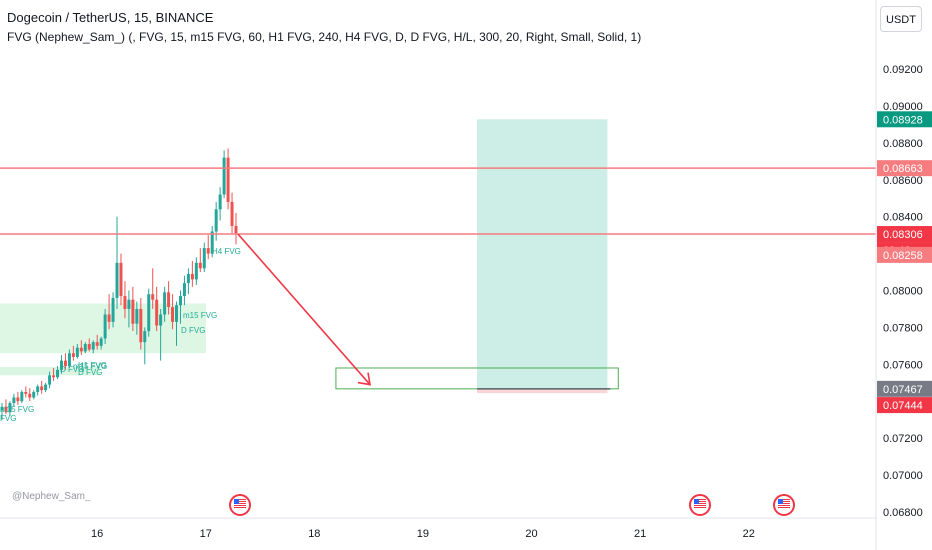 Image resolution: width=932 pixels, height=550 pixels. Describe the element at coordinates (903, 476) in the screenshot. I see `price-tick-label: 0.07000` at that location.